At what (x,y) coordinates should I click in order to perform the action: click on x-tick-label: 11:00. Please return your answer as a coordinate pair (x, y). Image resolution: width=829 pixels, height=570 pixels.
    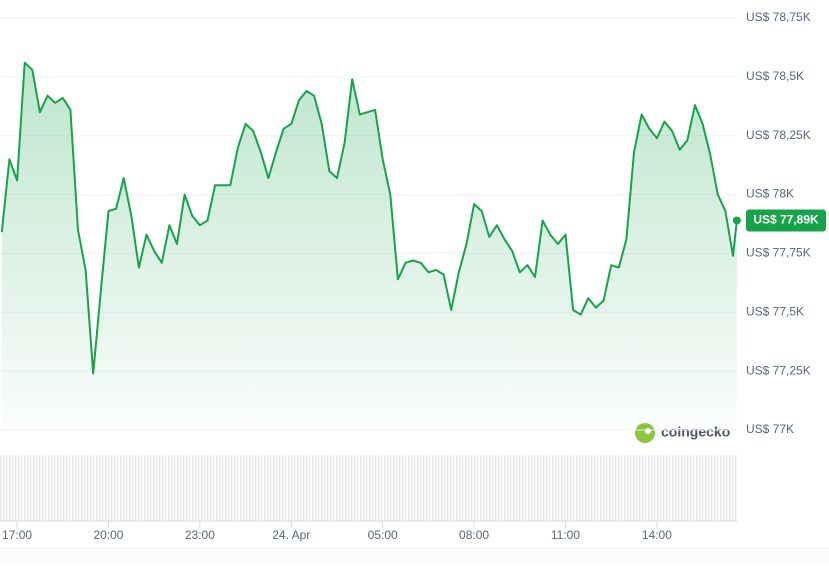
    Looking at the image, I should click on (565, 535).